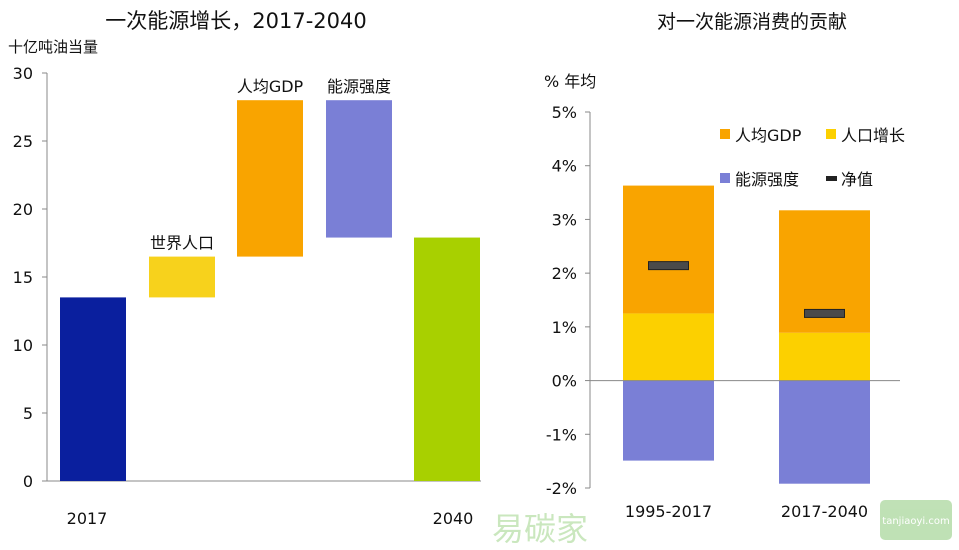  I want to click on right-chart-title: 对一次能源消费的贡献, so click(752, 22).